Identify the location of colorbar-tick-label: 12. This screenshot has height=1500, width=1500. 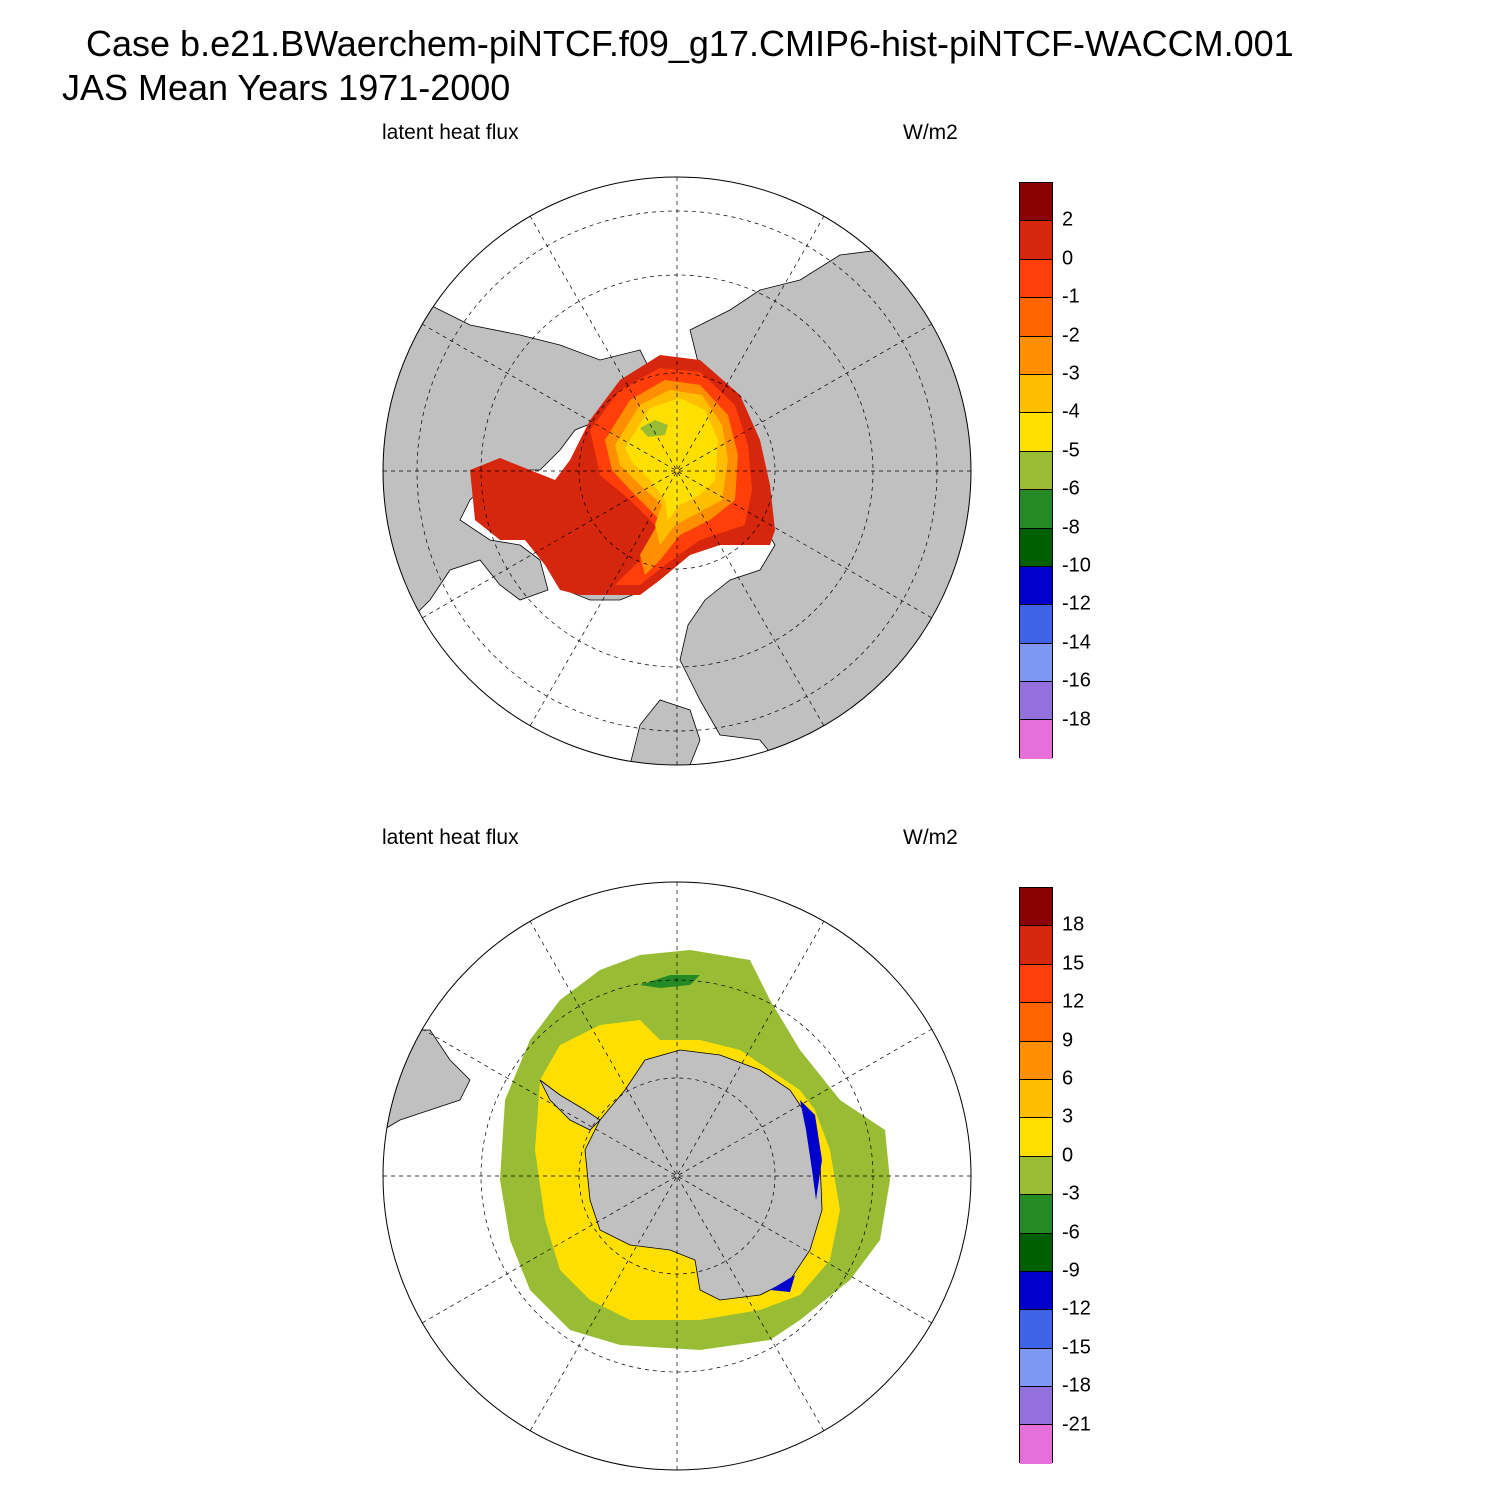
(1073, 1001).